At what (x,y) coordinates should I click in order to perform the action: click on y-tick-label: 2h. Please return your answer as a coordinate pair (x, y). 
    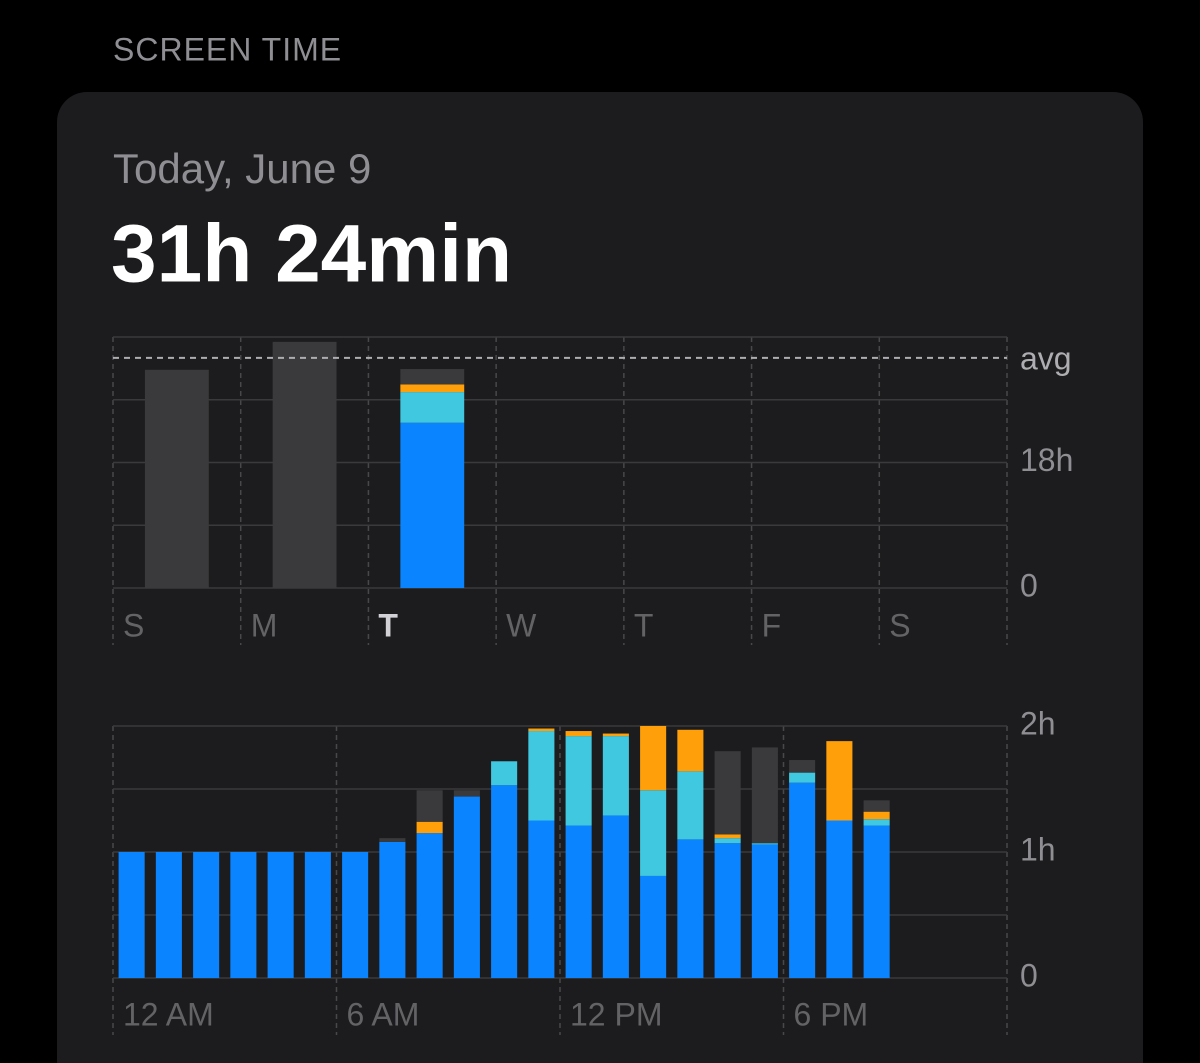
    Looking at the image, I should click on (1038, 723).